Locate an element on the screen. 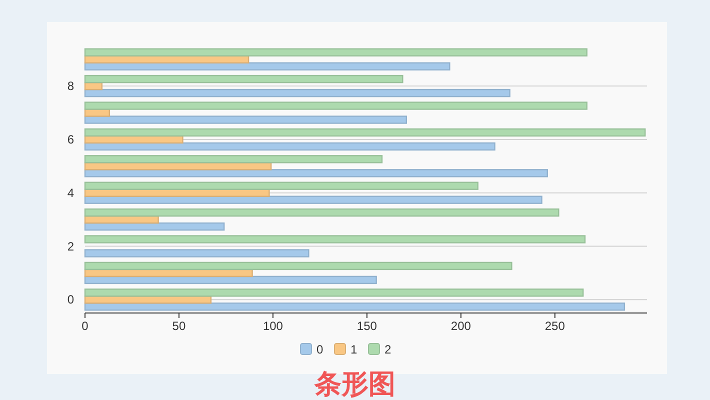 The image size is (710, 400). y-tick-label: 6 is located at coordinates (70, 139).